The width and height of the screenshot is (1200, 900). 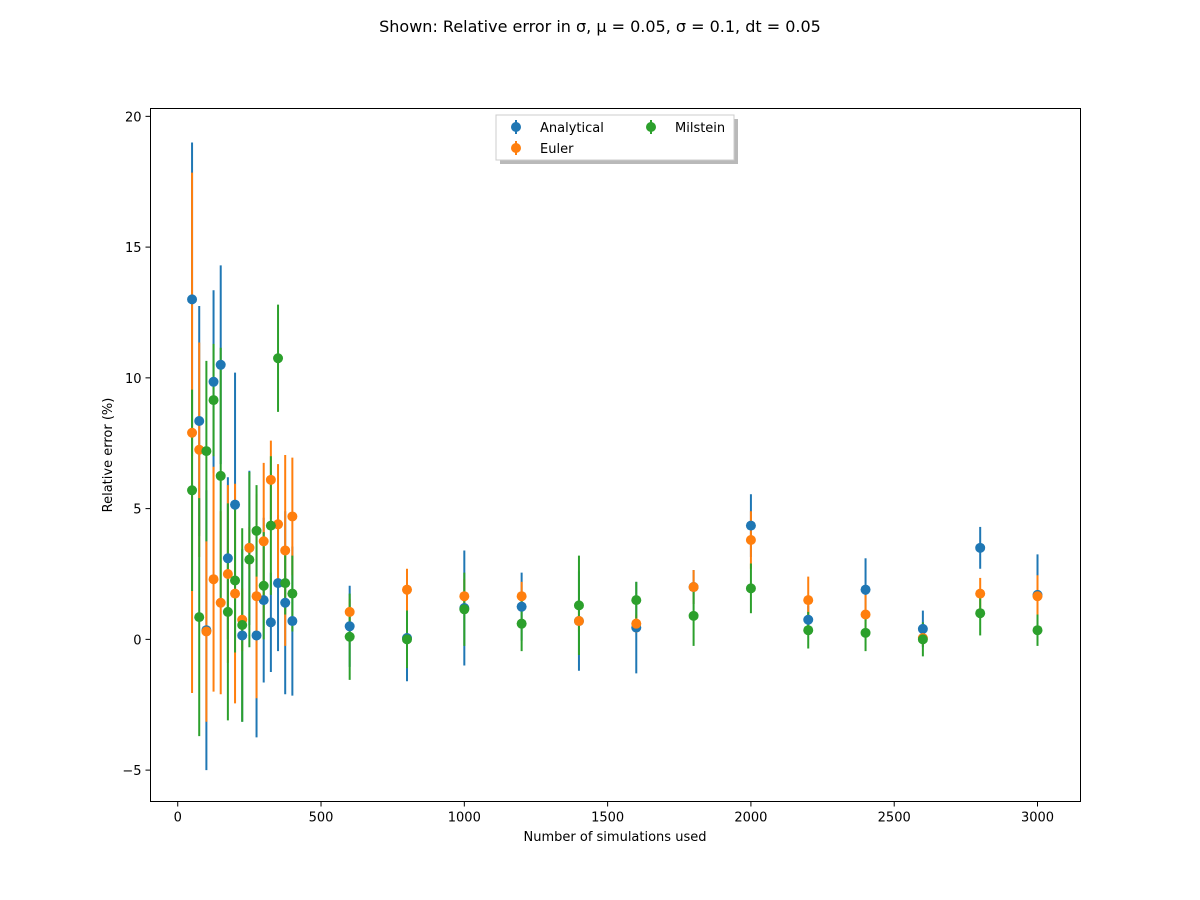 What do you see at coordinates (750, 818) in the screenshot?
I see `x-tick-label: 2000` at bounding box center [750, 818].